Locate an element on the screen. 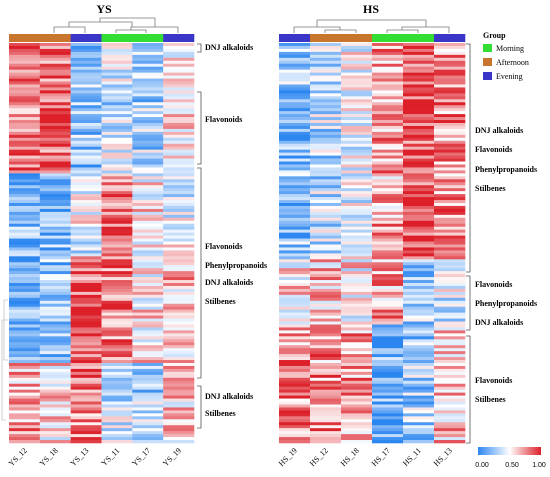 The image size is (550, 477). column-label: YS_13 is located at coordinates (79, 457).